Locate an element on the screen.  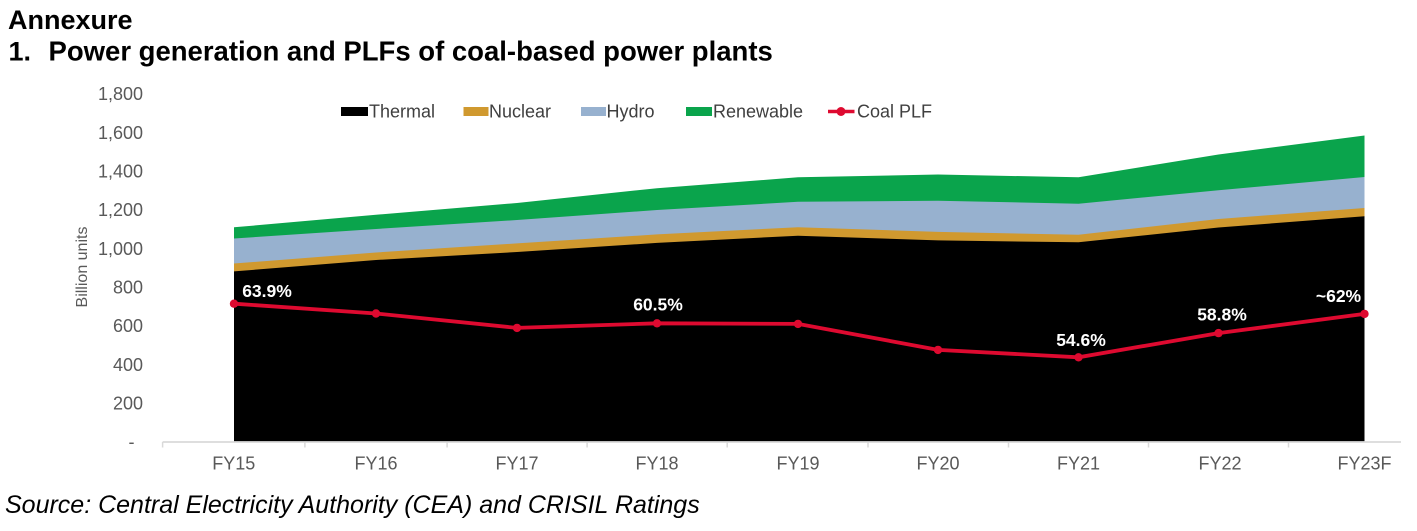
svg-text: 1. is located at coordinates (20, 51).